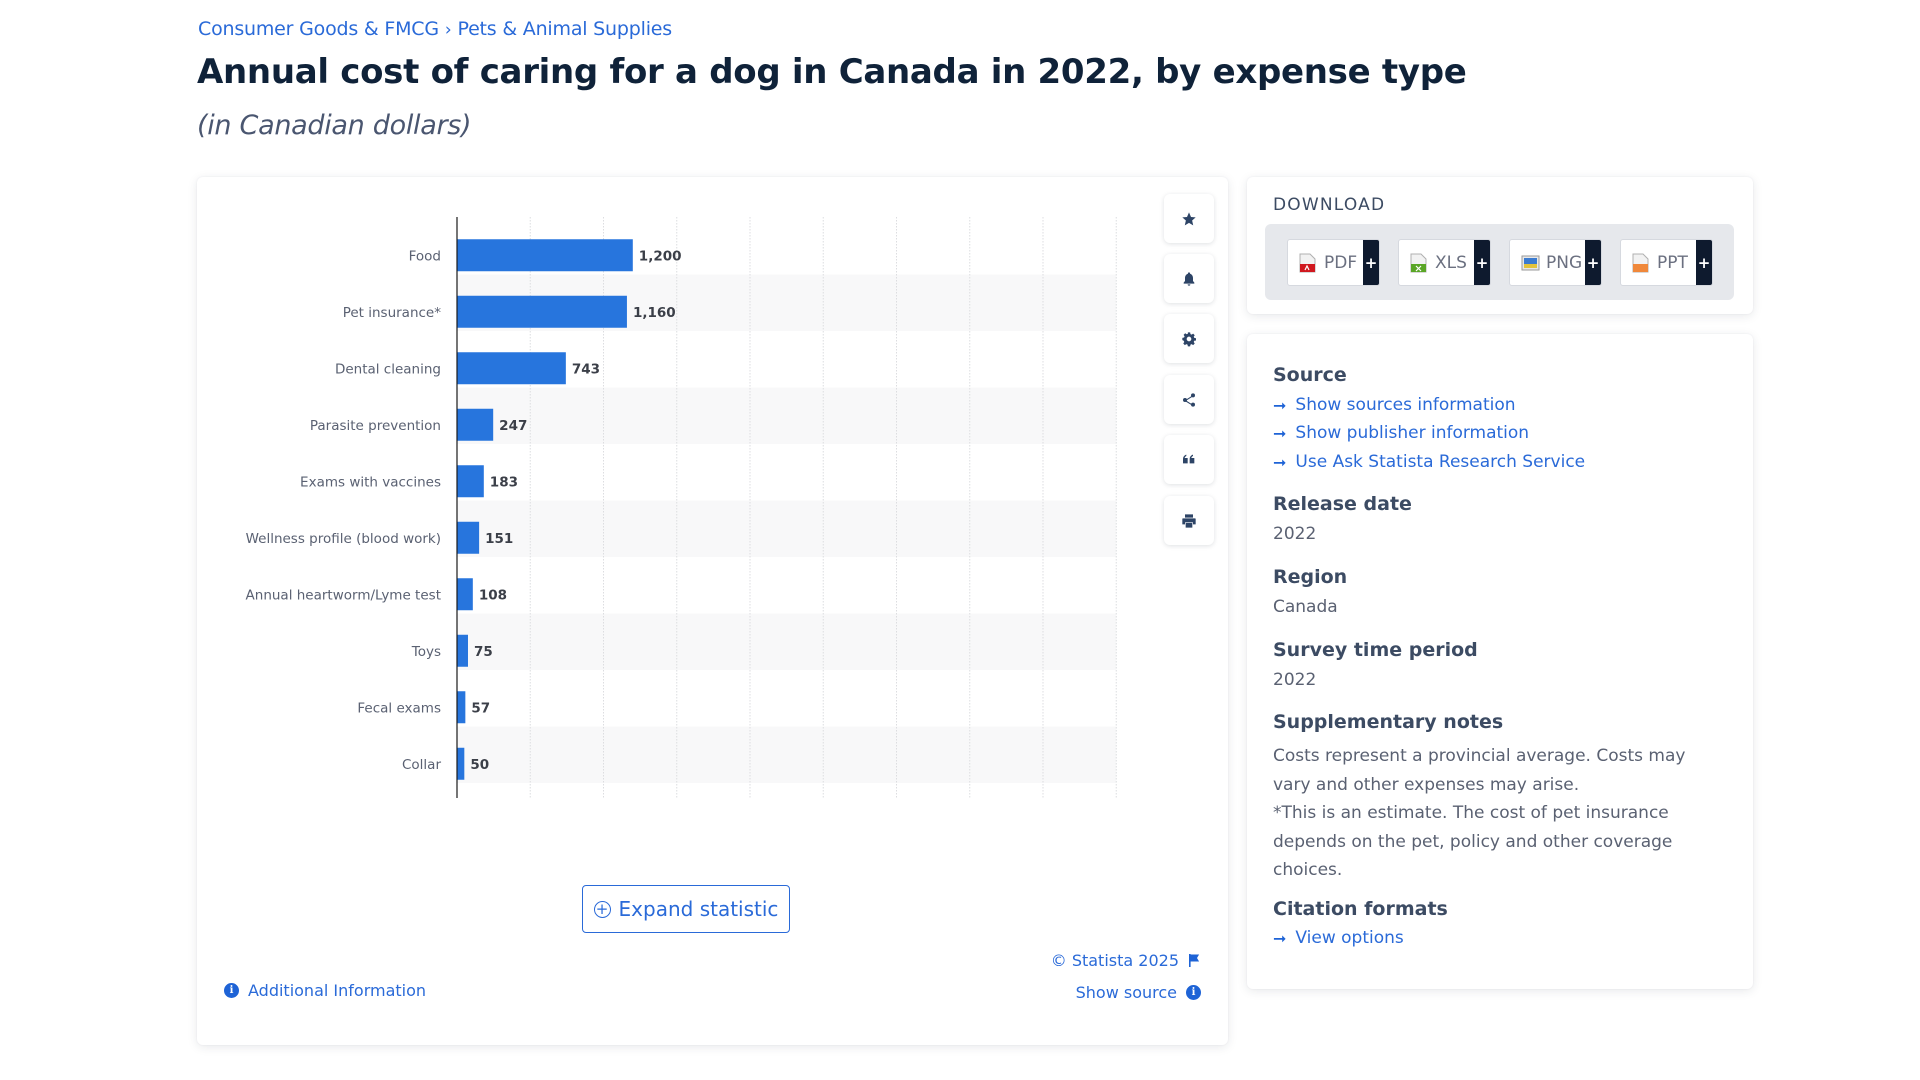 The width and height of the screenshot is (1920, 1080). Describe the element at coordinates (1341, 262) in the screenshot. I see `pdf-label: PDF` at that location.